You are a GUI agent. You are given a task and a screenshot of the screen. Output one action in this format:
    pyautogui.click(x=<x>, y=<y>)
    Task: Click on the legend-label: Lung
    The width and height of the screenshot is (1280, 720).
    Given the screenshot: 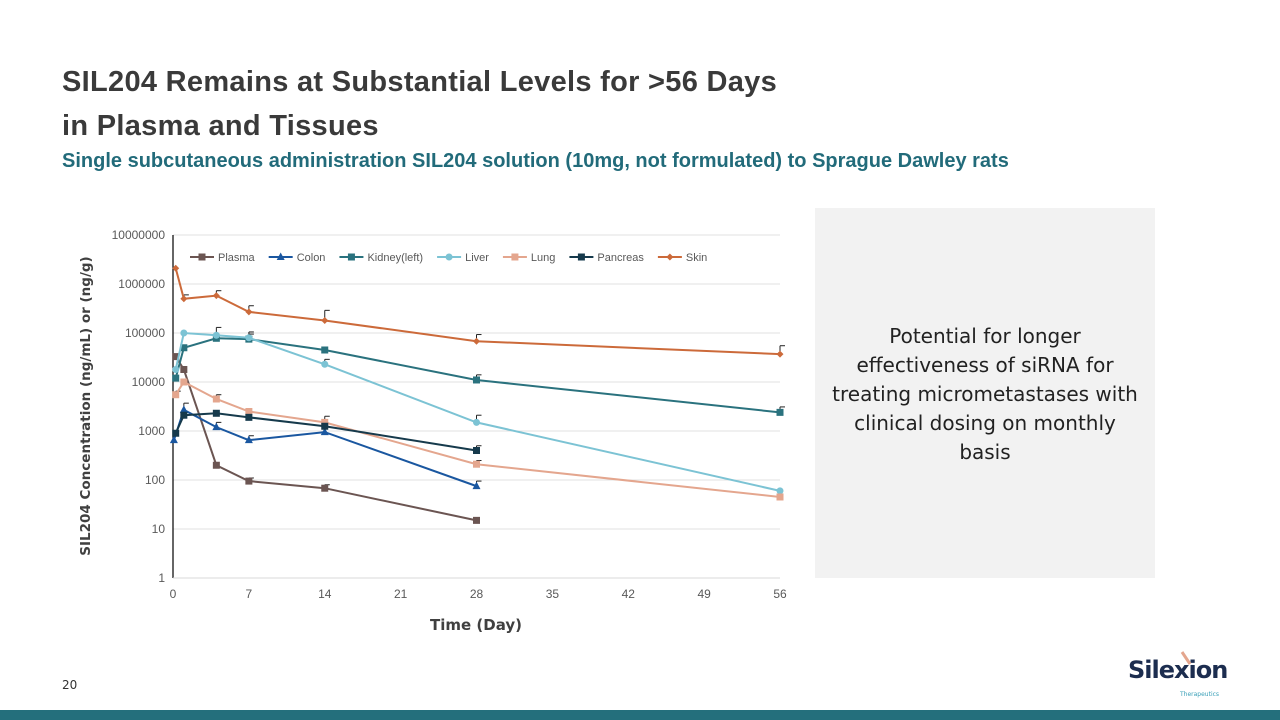 What is the action you would take?
    pyautogui.click(x=543, y=258)
    